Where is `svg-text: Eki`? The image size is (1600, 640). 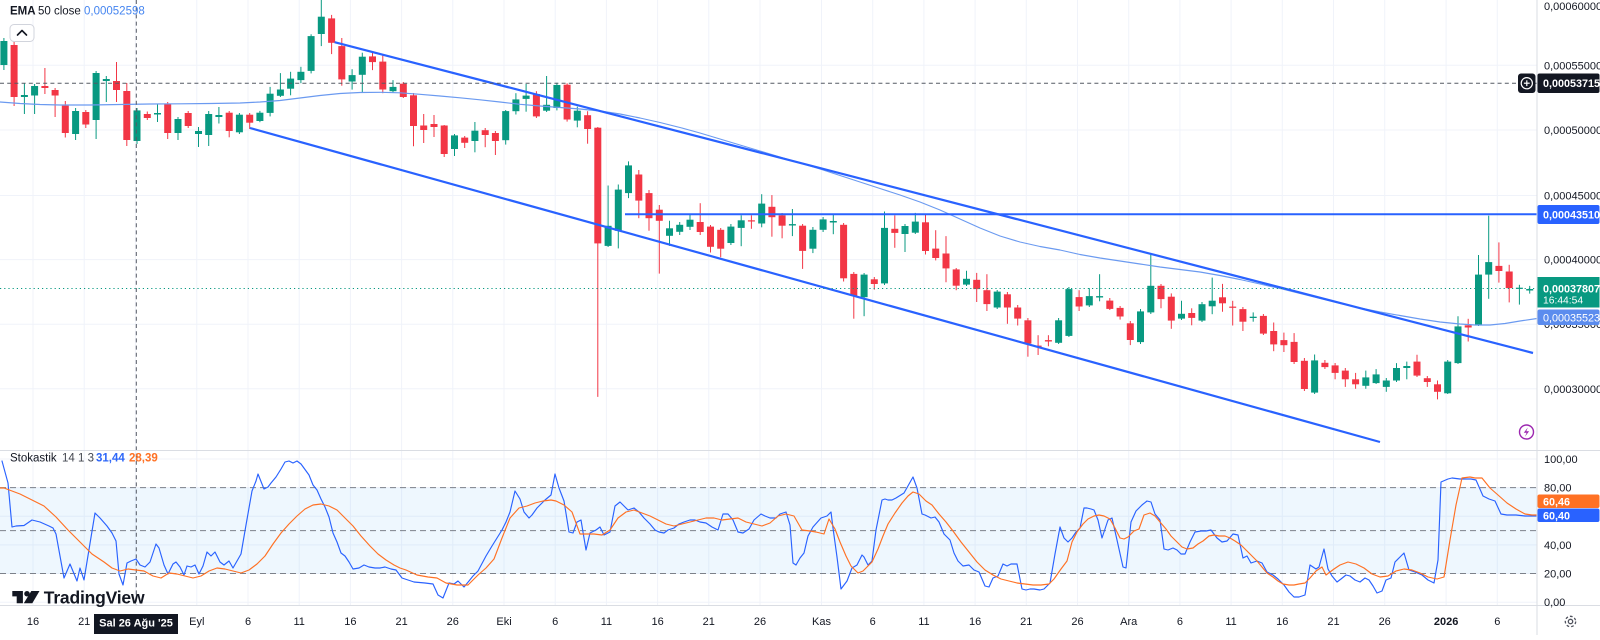 svg-text: Eki is located at coordinates (503, 622).